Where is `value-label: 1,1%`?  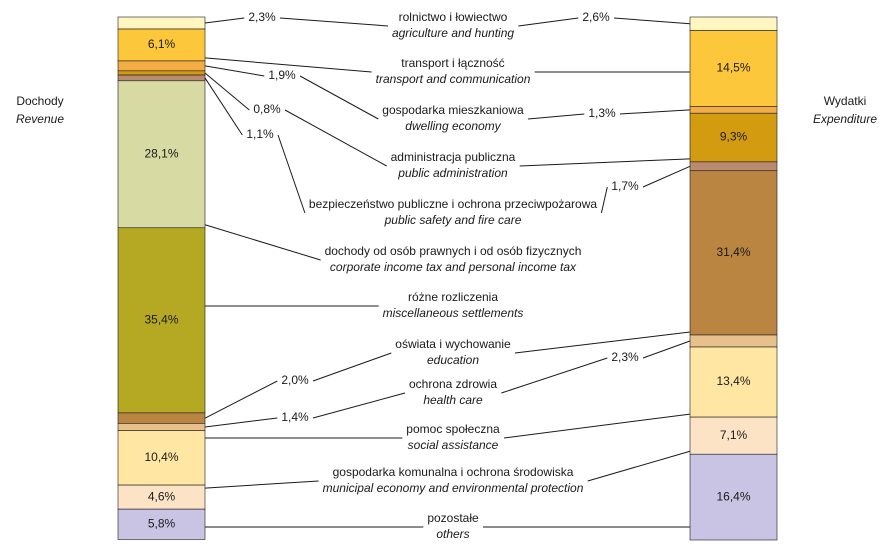
value-label: 1,1% is located at coordinates (260, 134).